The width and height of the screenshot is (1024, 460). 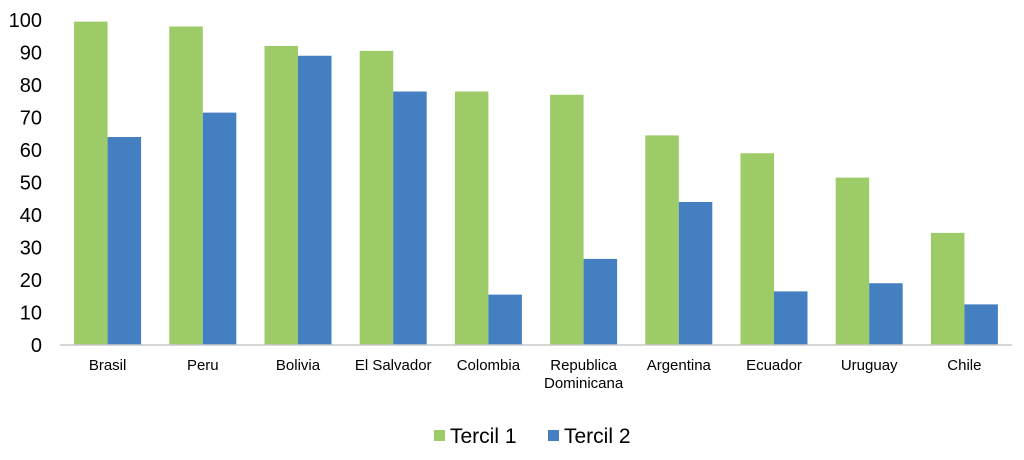 I want to click on y-tick-label: 50, so click(x=31, y=184).